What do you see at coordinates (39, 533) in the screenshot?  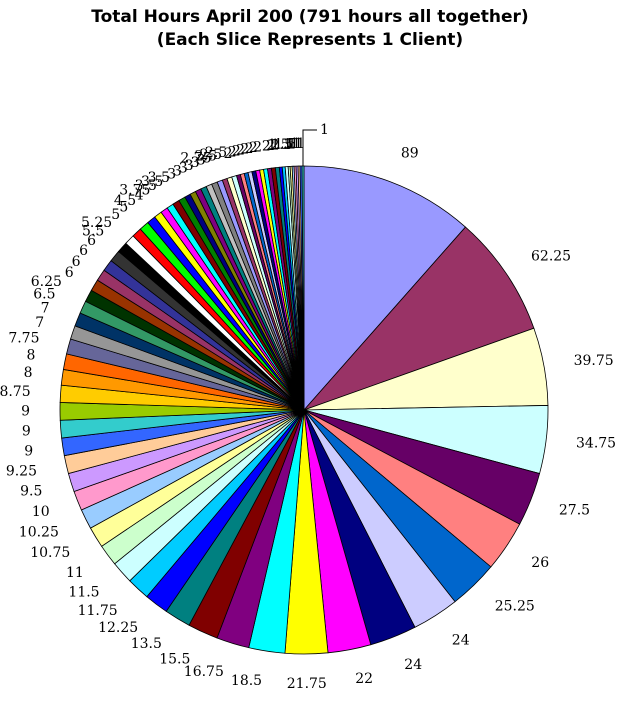 I see `slice-label: 10.25` at bounding box center [39, 533].